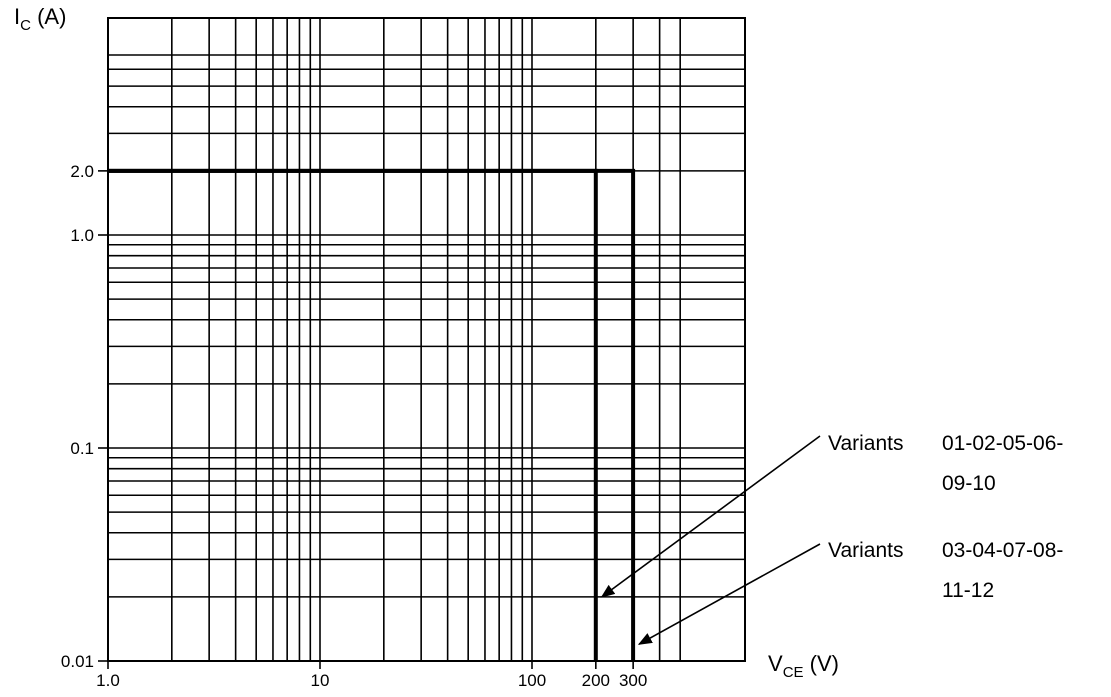 Image resolution: width=1111 pixels, height=697 pixels. I want to click on annotation-2: Variants 03-04-07-08- 11-12, so click(850, 592).